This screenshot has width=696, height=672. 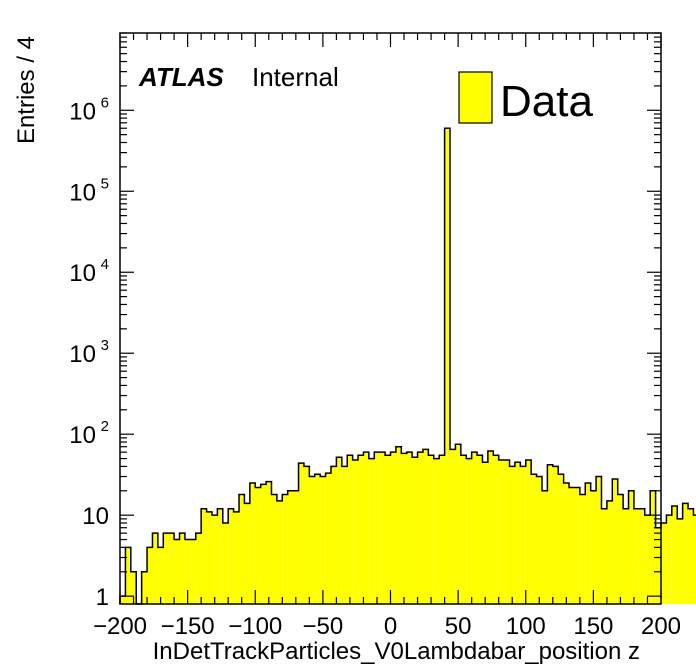 I want to click on x-tick-label: −50, so click(x=323, y=626).